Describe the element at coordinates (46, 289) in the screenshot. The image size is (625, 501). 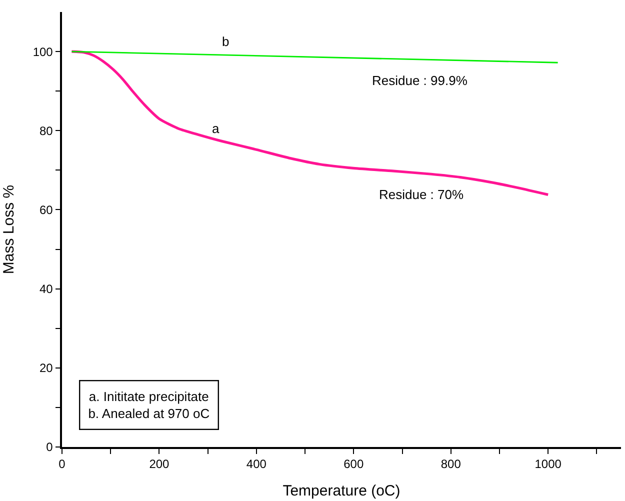
I see `y-tick-label: 40` at that location.